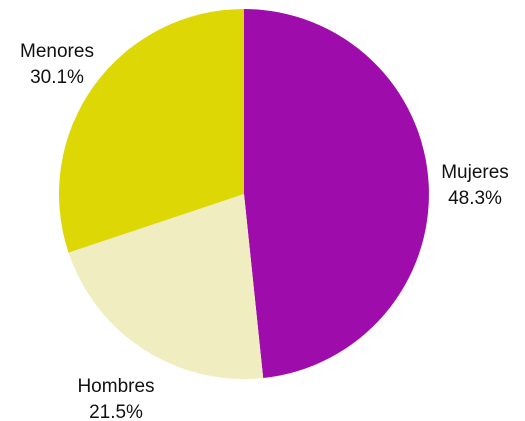  Describe the element at coordinates (116, 411) in the screenshot. I see `slice-percentage: 21.5%` at that location.